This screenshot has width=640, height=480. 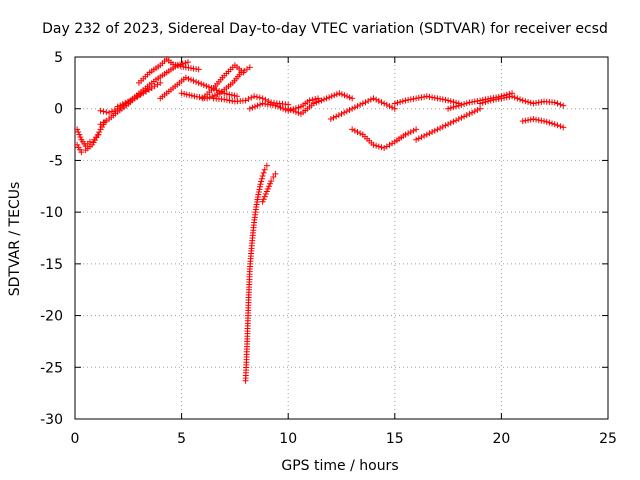 What do you see at coordinates (51, 420) in the screenshot?
I see `y-tick-label: -30` at bounding box center [51, 420].